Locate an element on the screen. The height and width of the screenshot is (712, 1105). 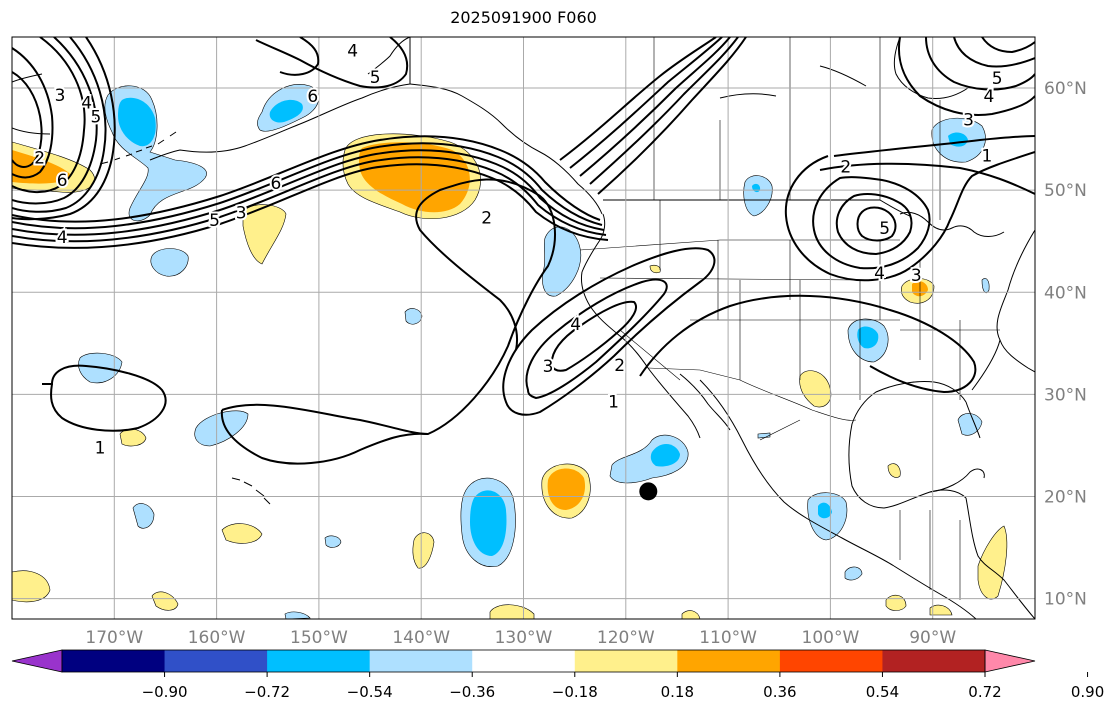
alaska-coastline is located at coordinates (280, 99).